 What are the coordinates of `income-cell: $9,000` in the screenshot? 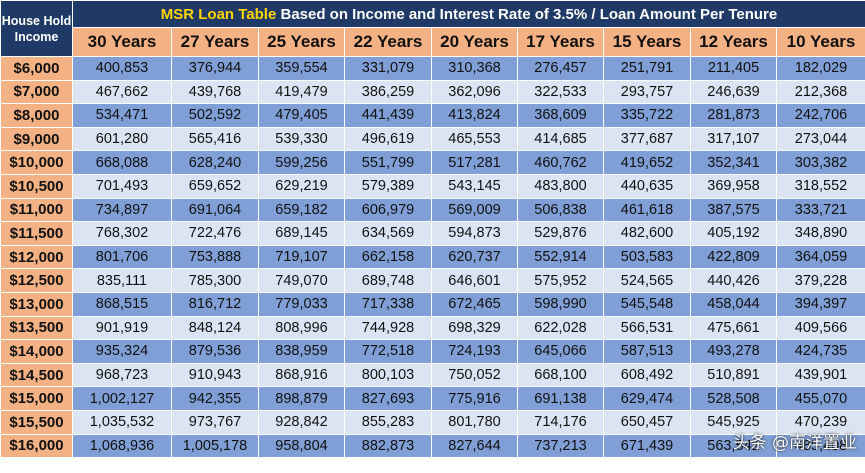 It's located at (36, 139).